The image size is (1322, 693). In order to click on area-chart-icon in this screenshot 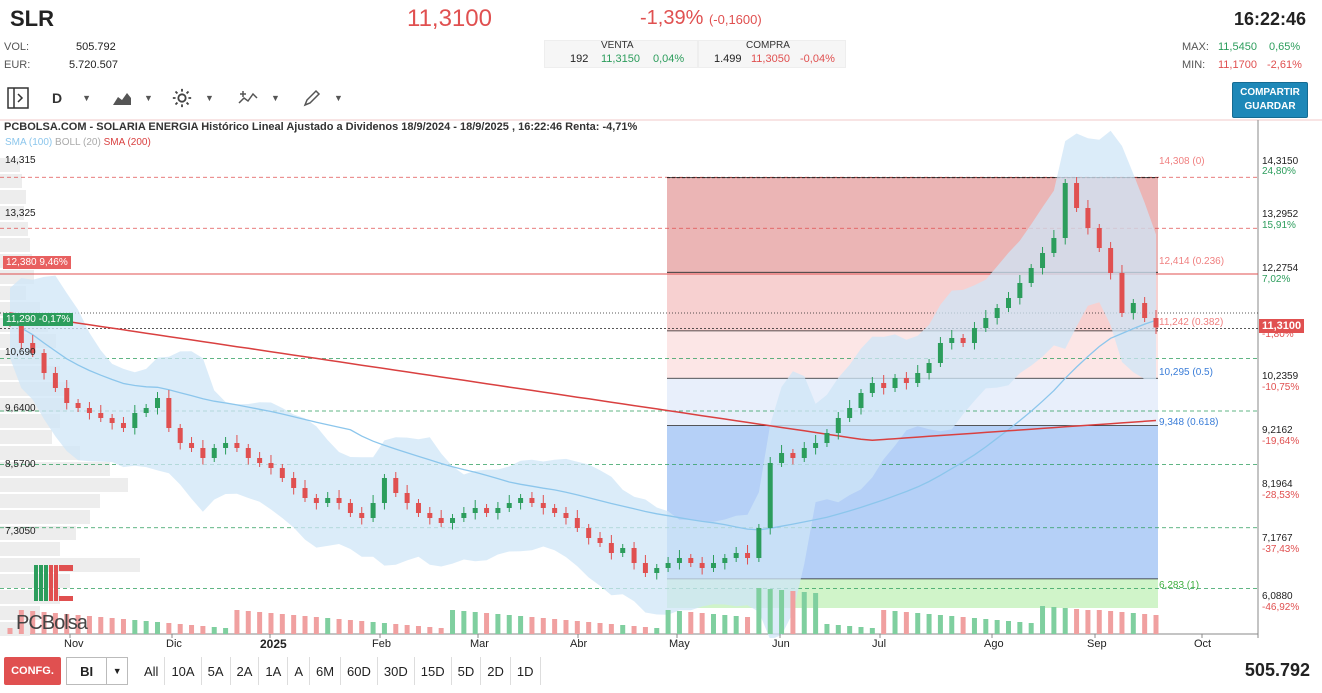, I will do `click(122, 99)`.